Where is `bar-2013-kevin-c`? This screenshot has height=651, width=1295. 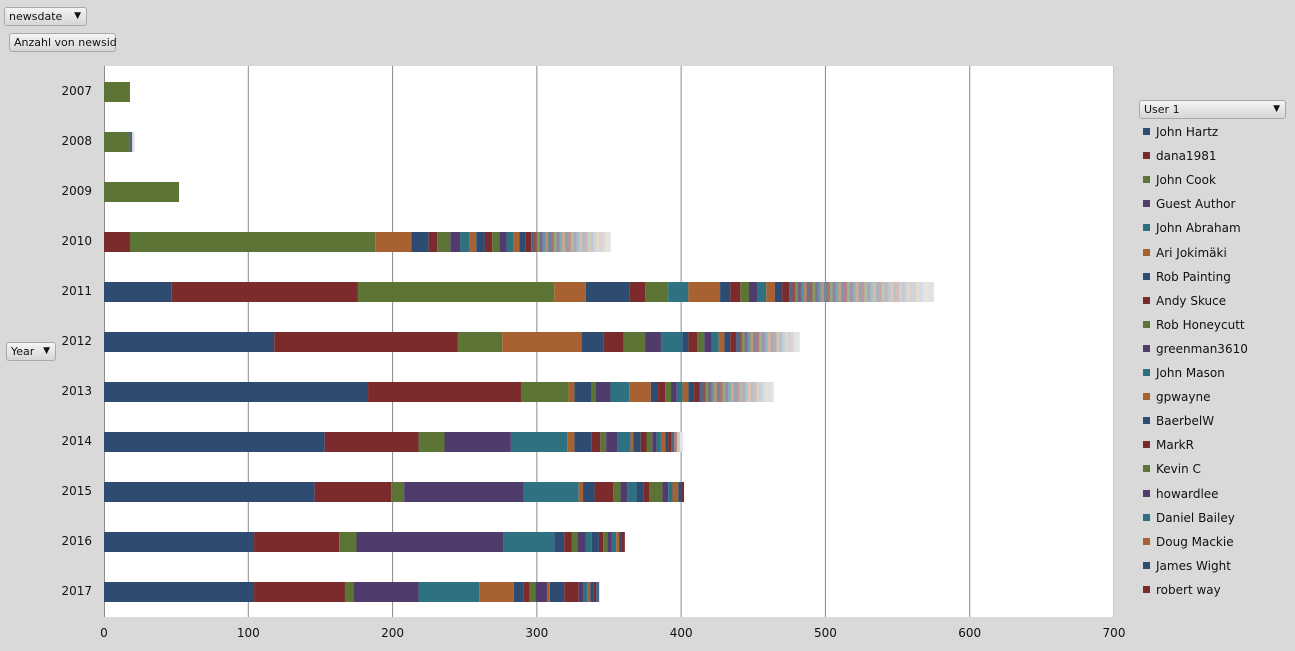 bar-2013-kevin-c is located at coordinates (668, 392).